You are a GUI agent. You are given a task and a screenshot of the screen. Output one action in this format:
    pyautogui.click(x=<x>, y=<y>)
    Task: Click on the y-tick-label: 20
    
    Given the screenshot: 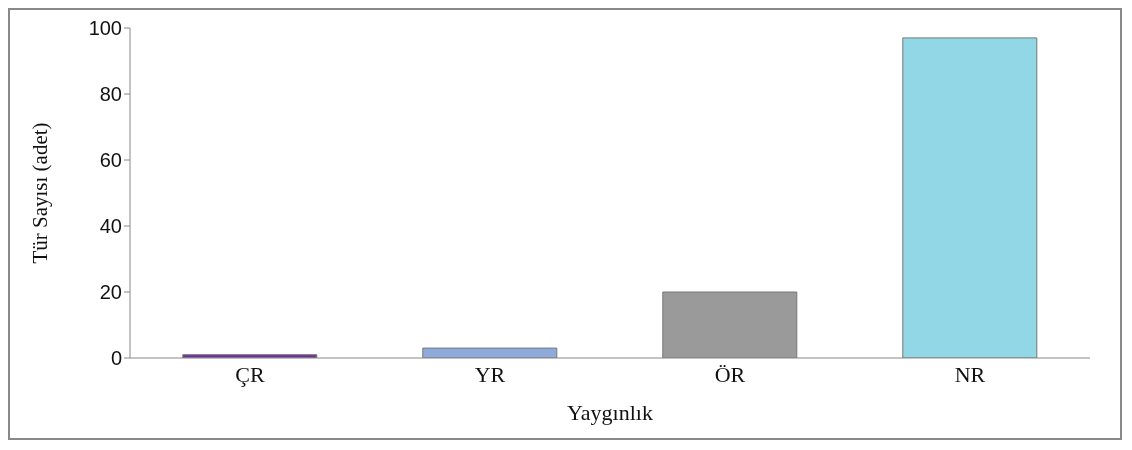 What is the action you would take?
    pyautogui.click(x=110, y=292)
    